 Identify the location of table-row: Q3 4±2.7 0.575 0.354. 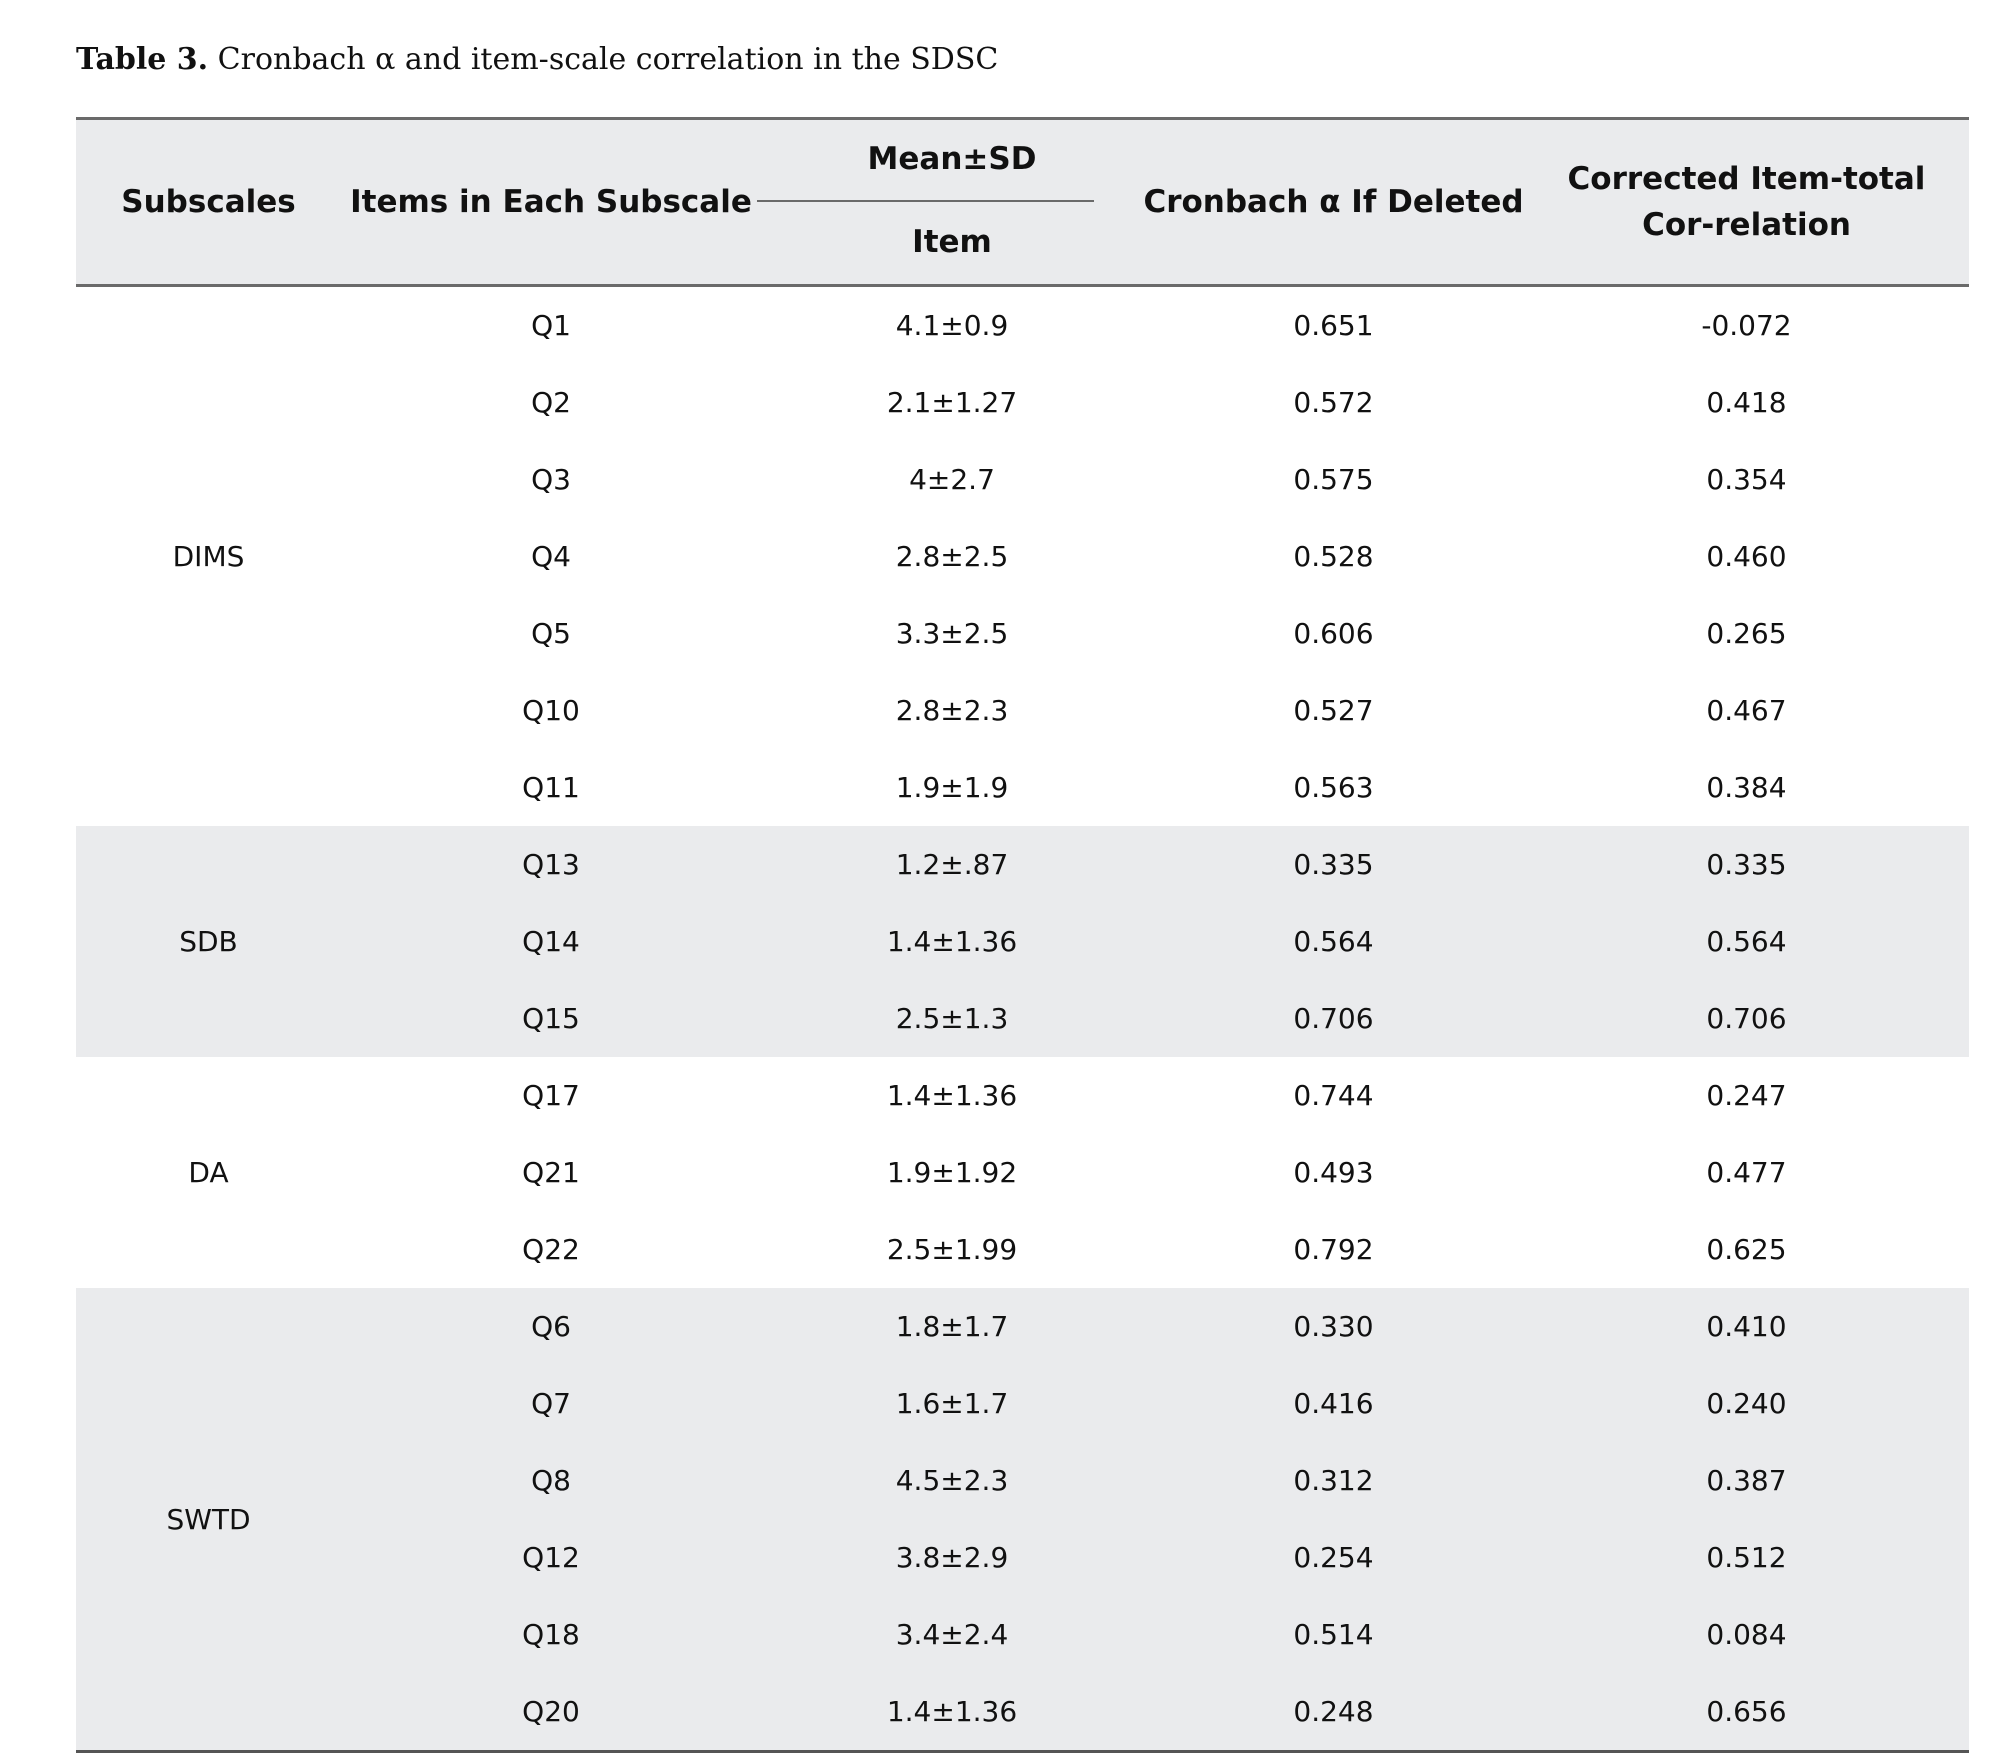
(1155, 479).